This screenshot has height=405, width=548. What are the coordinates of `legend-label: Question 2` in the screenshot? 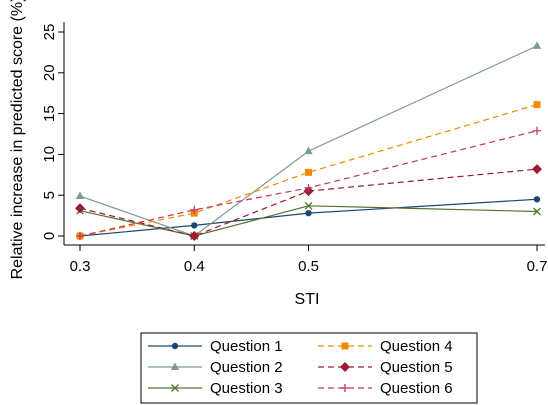 It's located at (246, 367).